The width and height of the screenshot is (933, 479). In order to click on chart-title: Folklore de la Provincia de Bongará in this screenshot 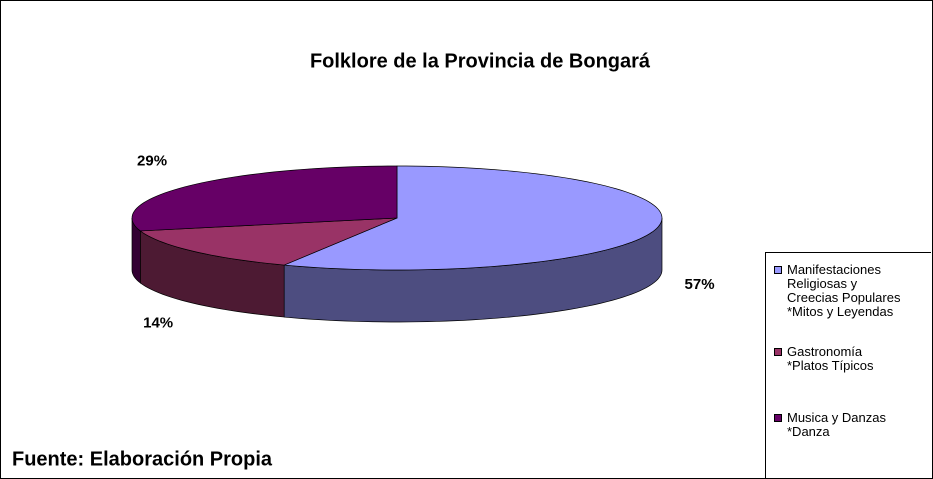, I will do `click(480, 61)`.